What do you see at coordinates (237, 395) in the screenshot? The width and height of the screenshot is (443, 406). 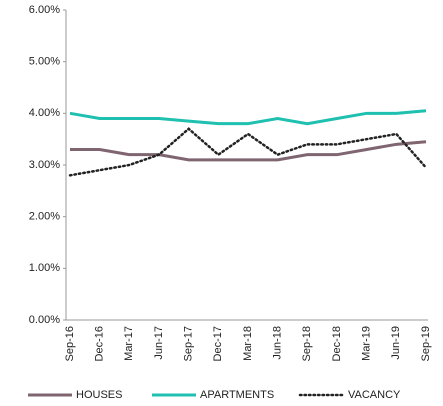 I see `legend-label: APARTMENTS` at bounding box center [237, 395].